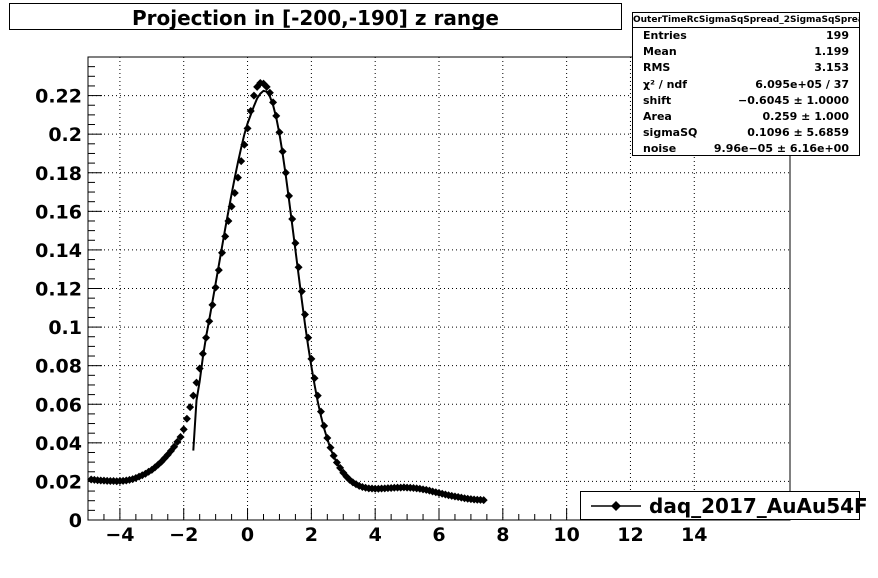 Image resolution: width=878 pixels, height=578 pixels. I want to click on x-tick-label: 6, so click(438, 535).